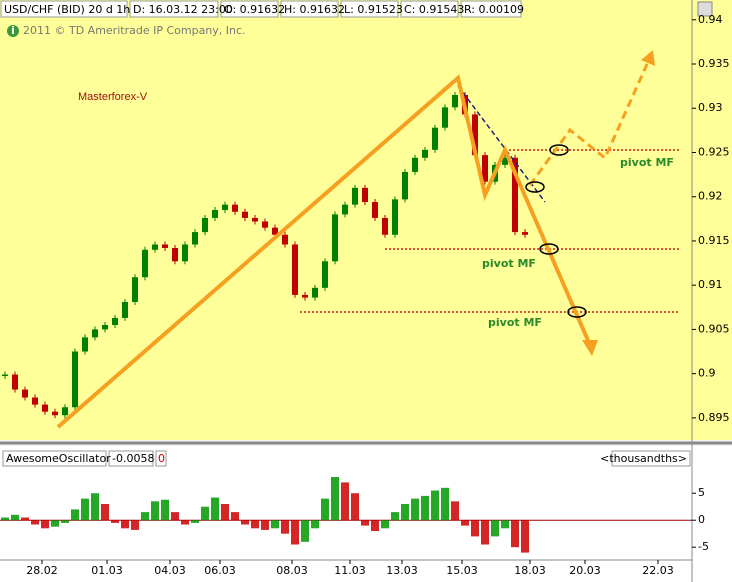  Describe the element at coordinates (710, 284) in the screenshot. I see `y-tick-label: 0.91` at that location.